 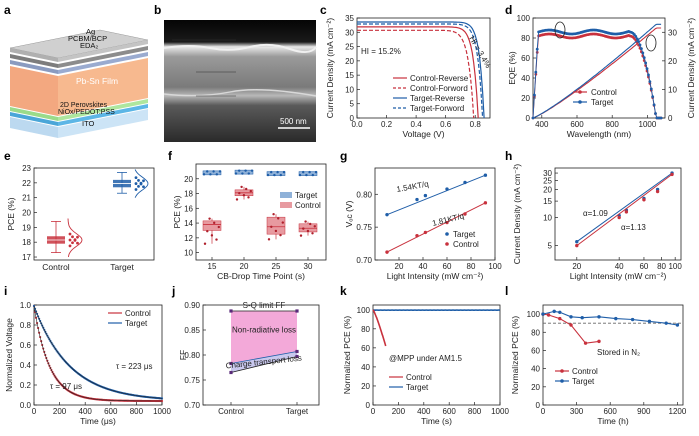 What do you see at coordinates (365, 367) in the screenshot?
I see `y-tick-label-k: 40` at bounding box center [365, 367].